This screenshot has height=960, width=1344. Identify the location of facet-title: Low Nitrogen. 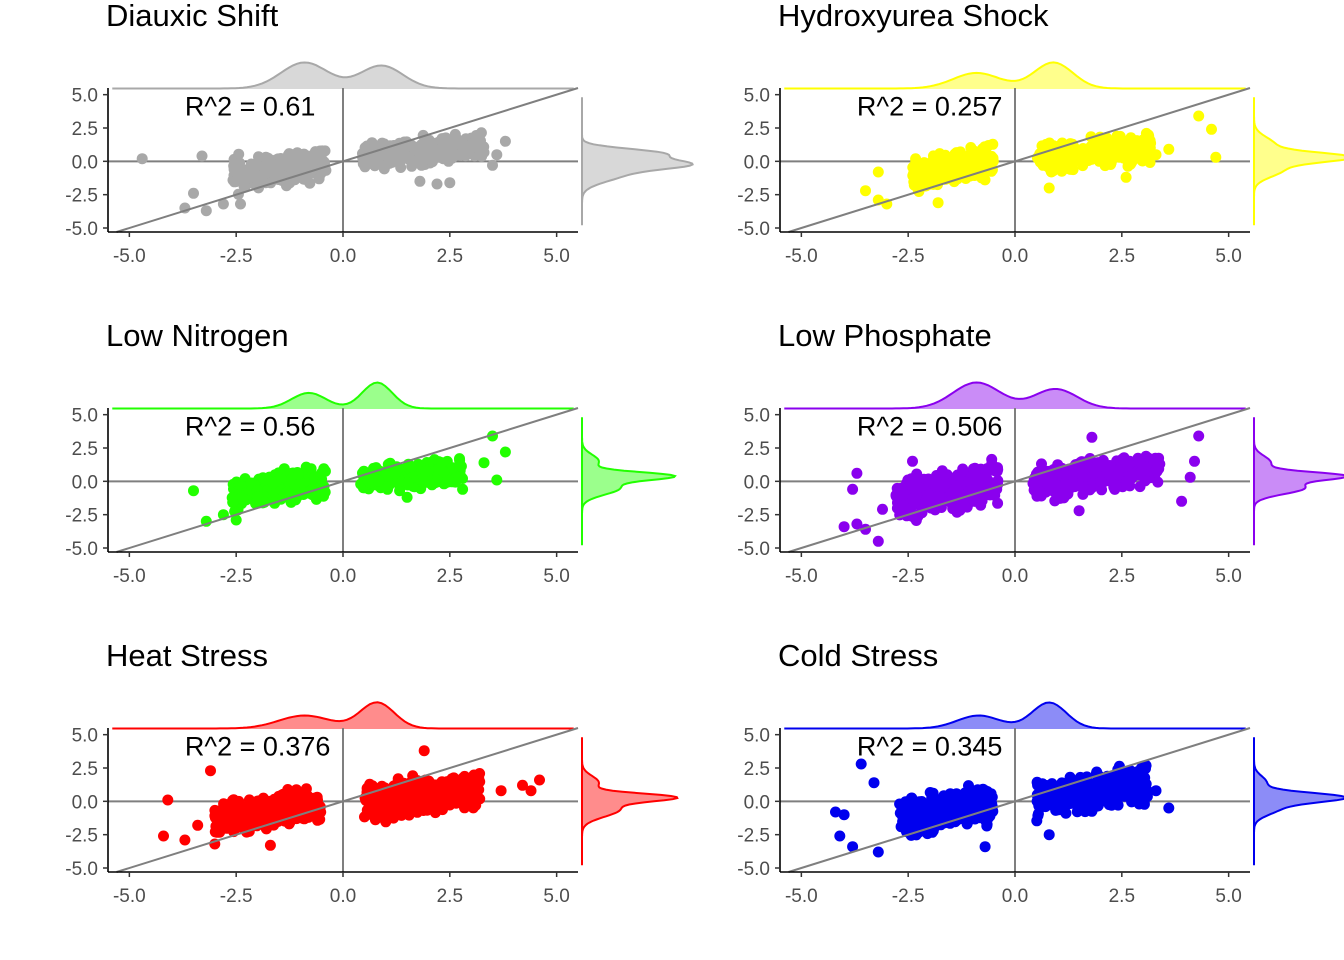
(197, 335).